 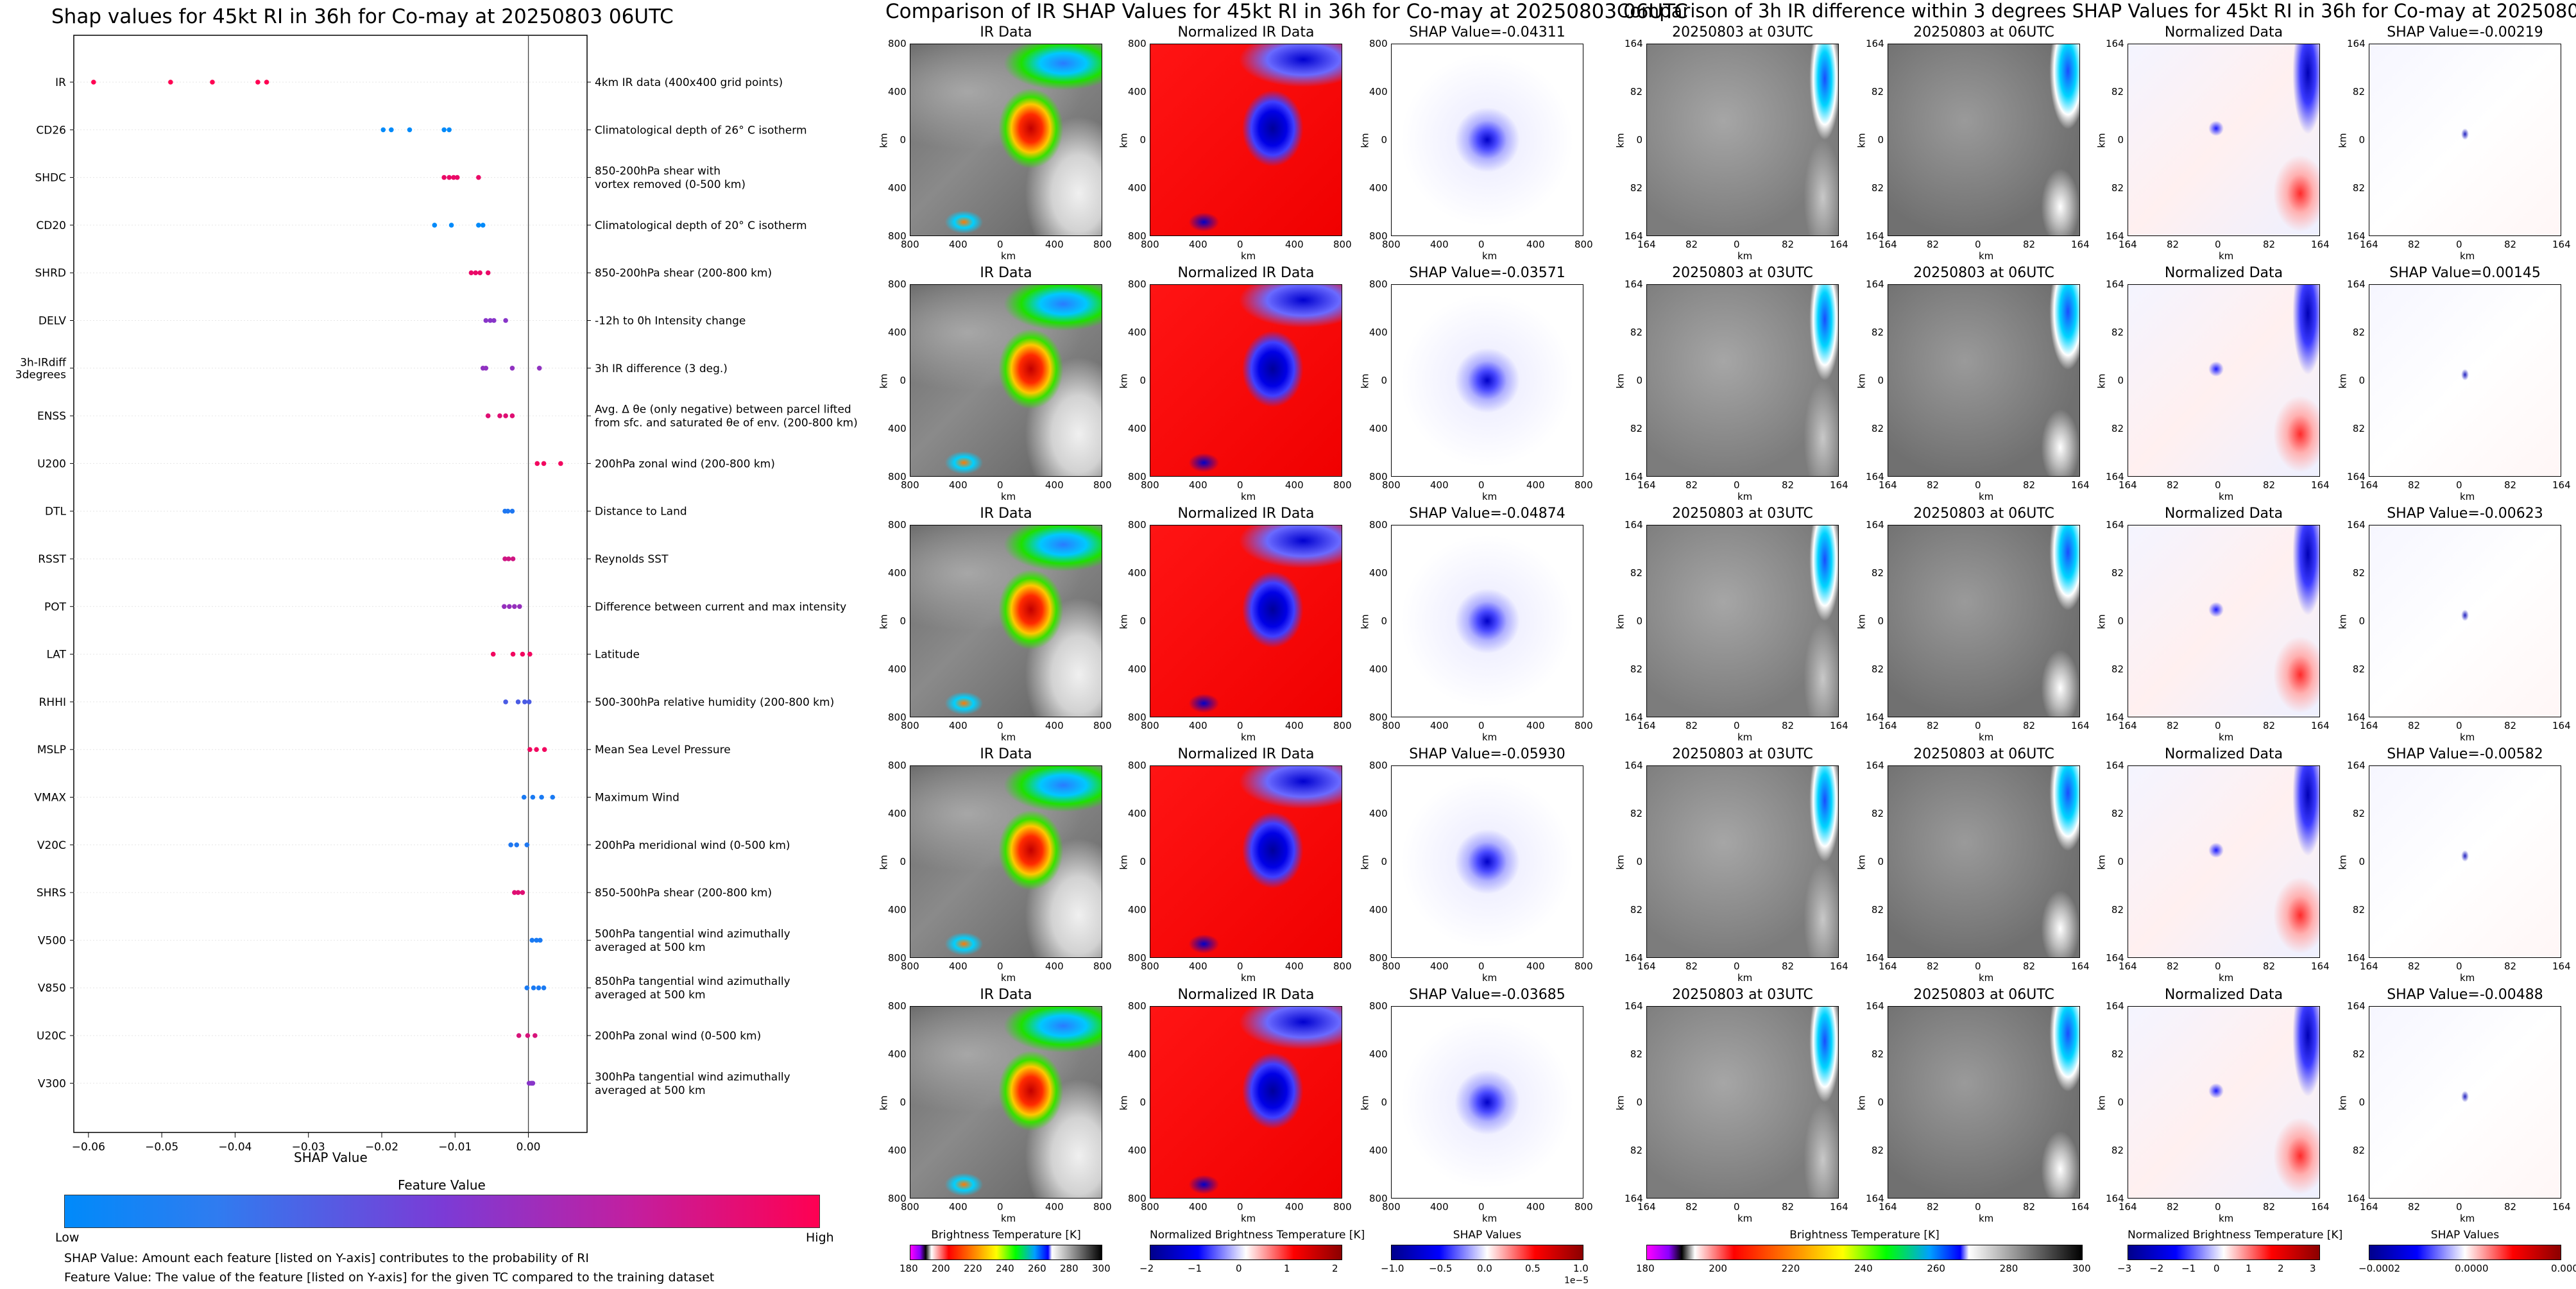 I want to click on colorbar-label: SHAP Values, so click(x=2465, y=1235).